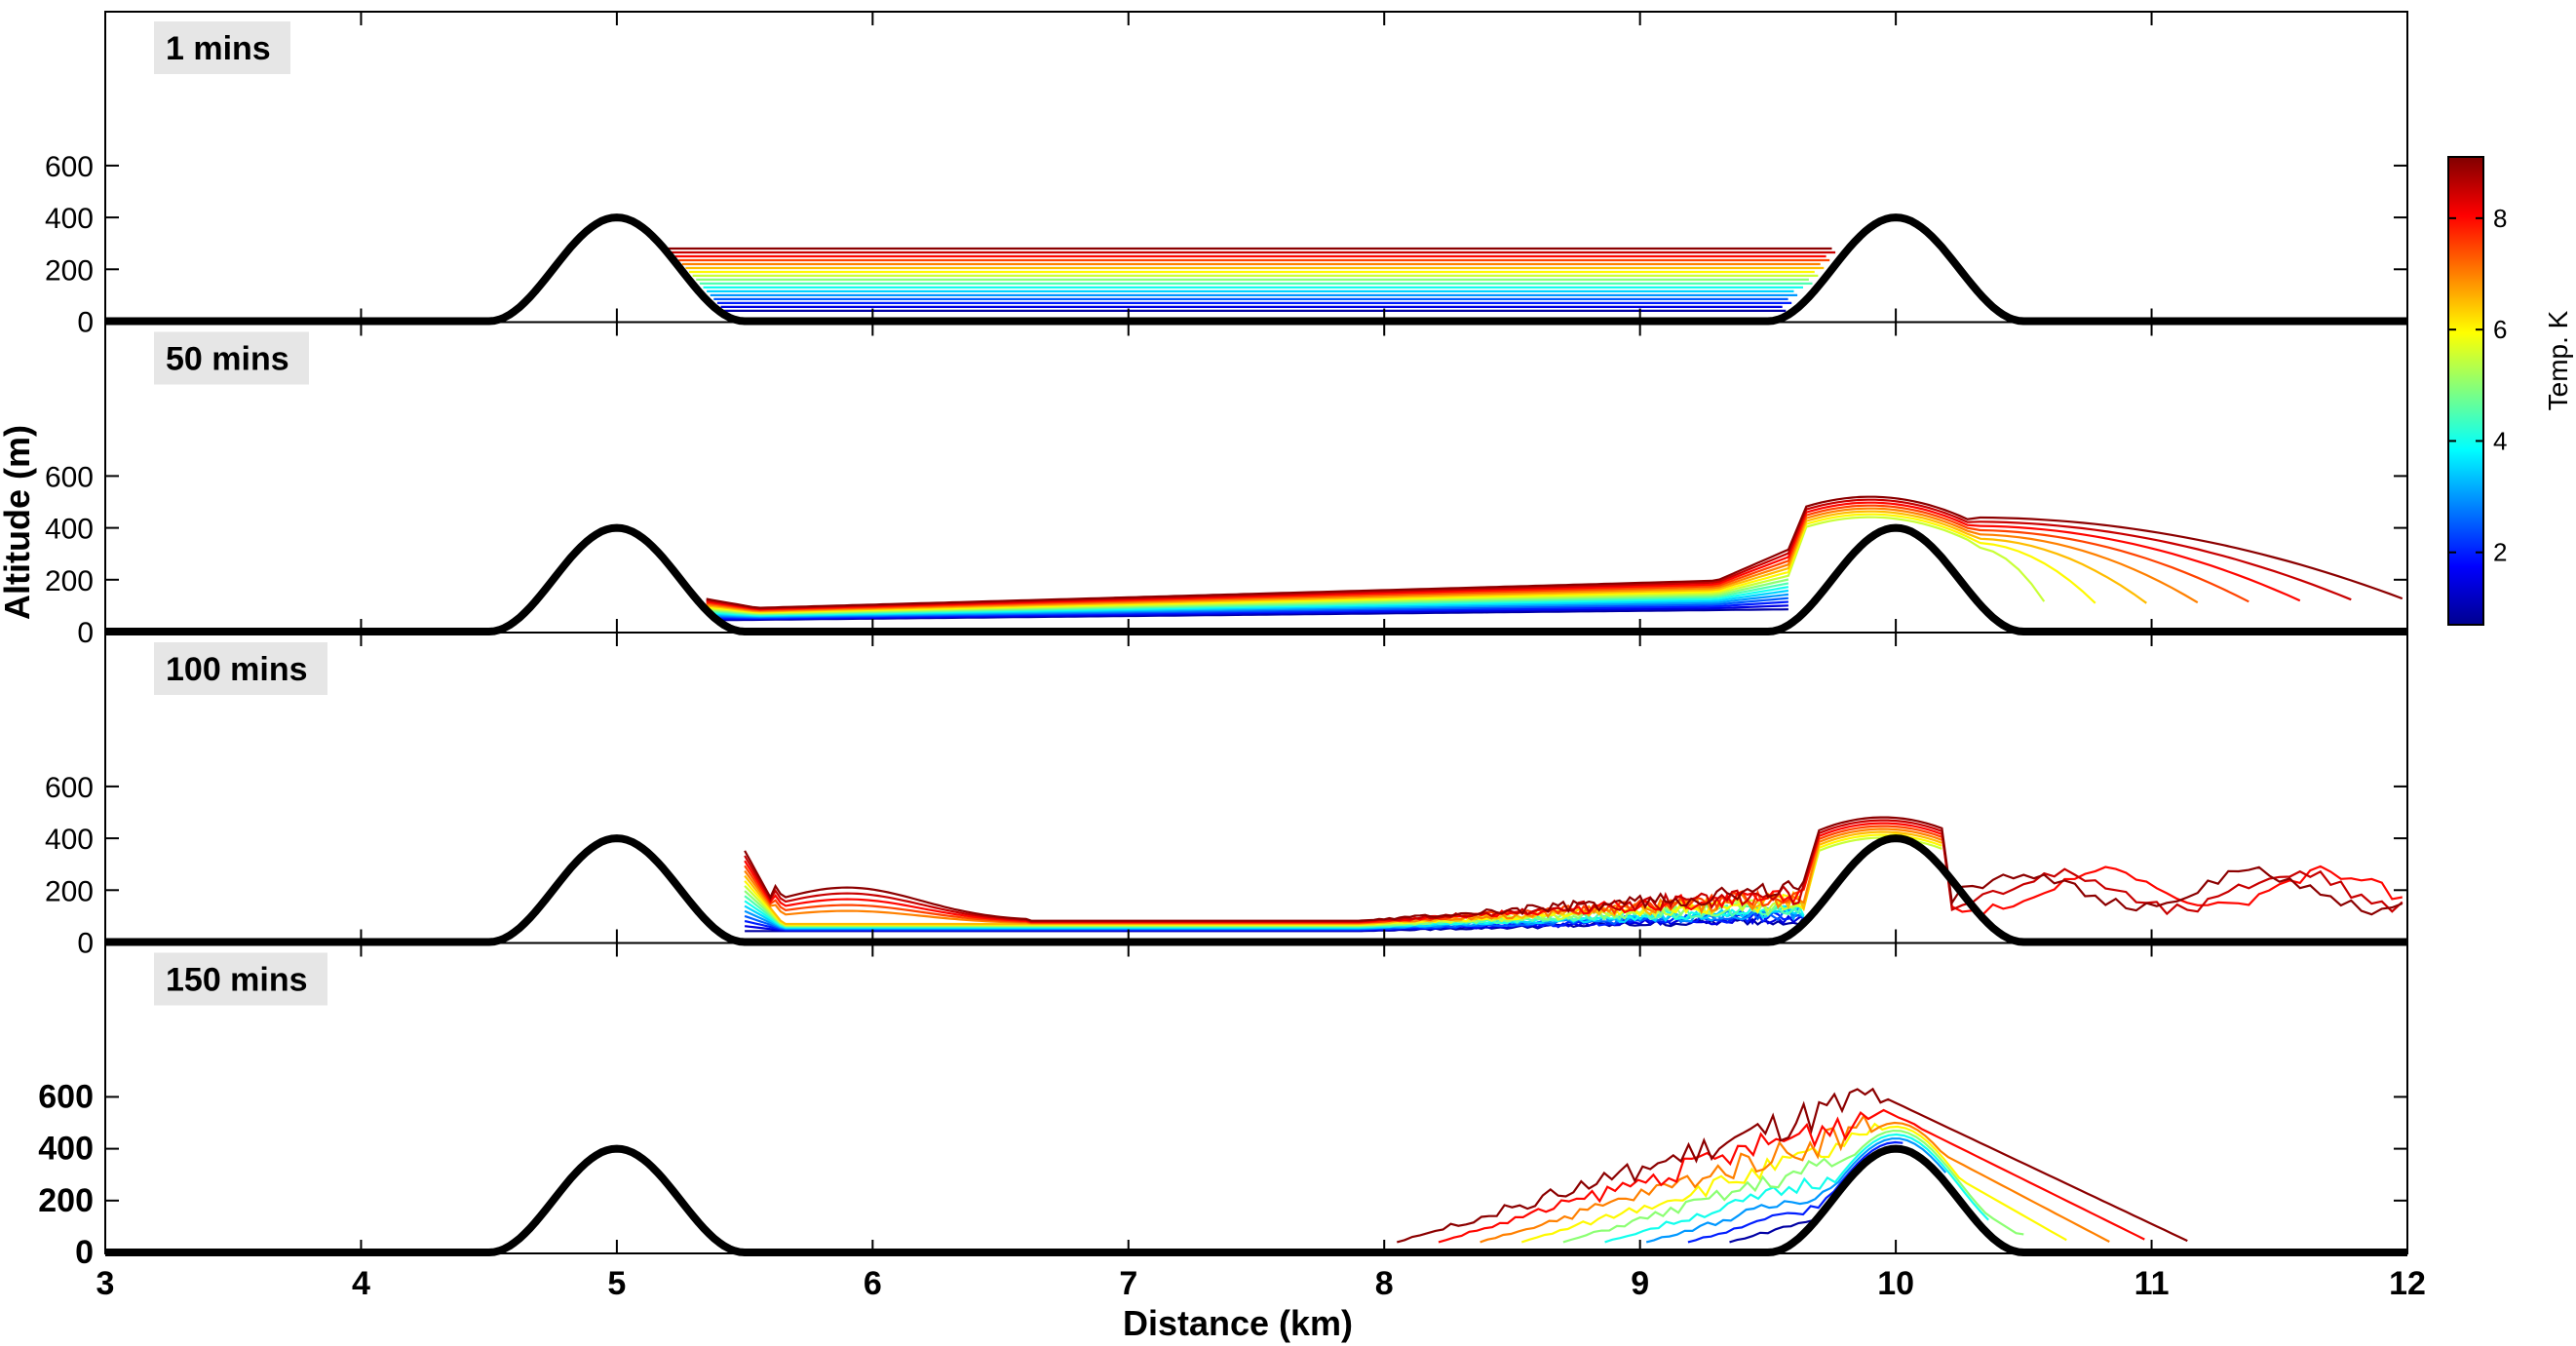 The width and height of the screenshot is (2576, 1346). Describe the element at coordinates (2510, 391) in the screenshot. I see `colorbar: 2 4 6 8 Temp. K` at that location.